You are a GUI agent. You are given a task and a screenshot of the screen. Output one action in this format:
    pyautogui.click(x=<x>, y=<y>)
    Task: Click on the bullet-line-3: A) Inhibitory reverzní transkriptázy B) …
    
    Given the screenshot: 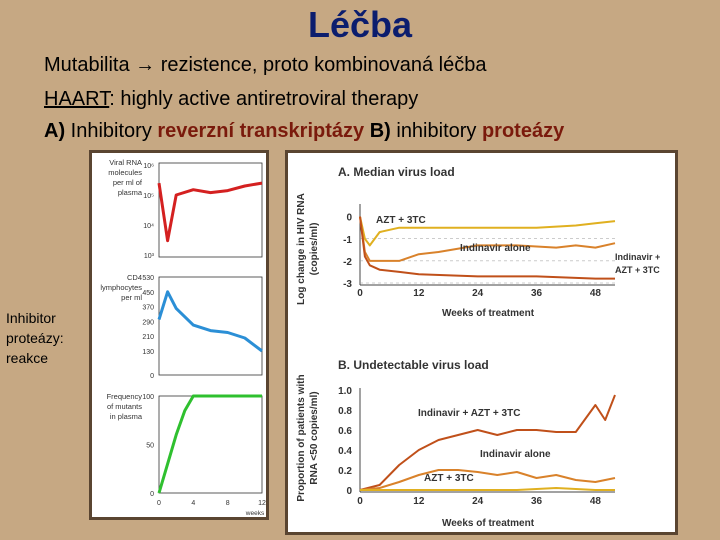 What is the action you would take?
    pyautogui.click(x=304, y=131)
    